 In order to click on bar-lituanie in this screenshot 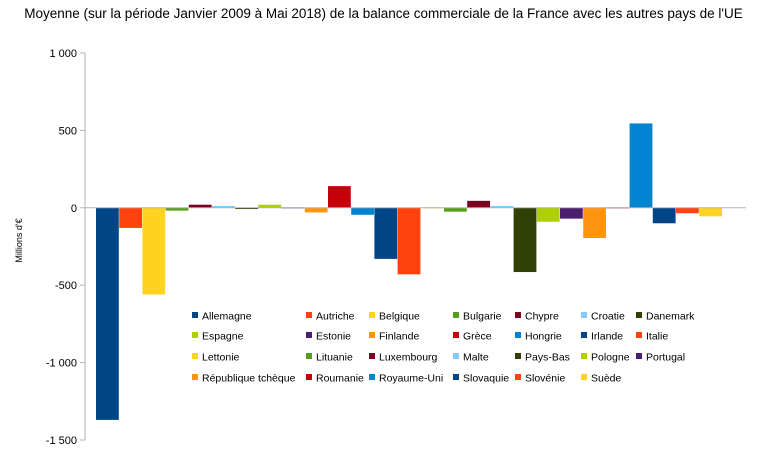, I will do `click(455, 209)`.